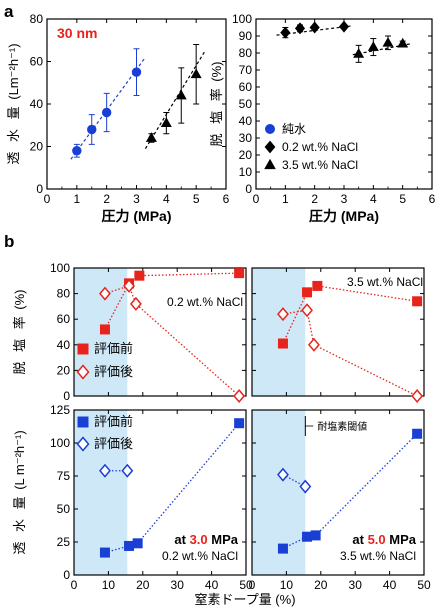 Image resolution: width=437 pixels, height=612 pixels. What do you see at coordinates (248, 189) in the screenshot?
I see `y-tick-label: 0` at bounding box center [248, 189].